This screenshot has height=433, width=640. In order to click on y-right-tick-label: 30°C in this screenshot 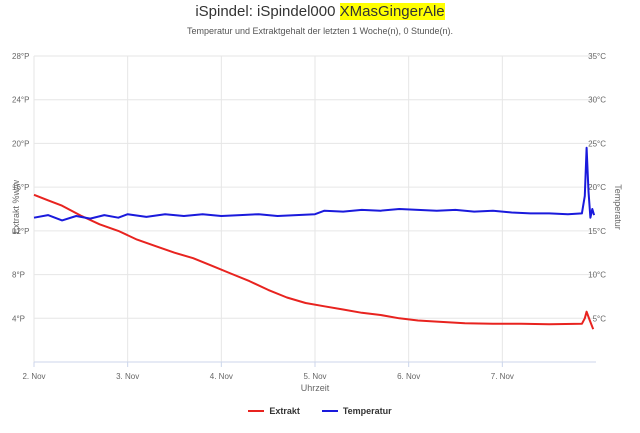, I will do `click(597, 100)`.